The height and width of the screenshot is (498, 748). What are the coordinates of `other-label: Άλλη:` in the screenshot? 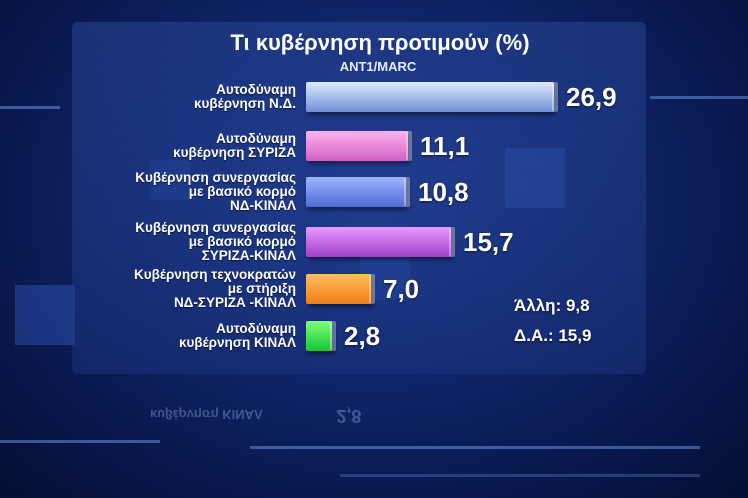 It's located at (538, 305).